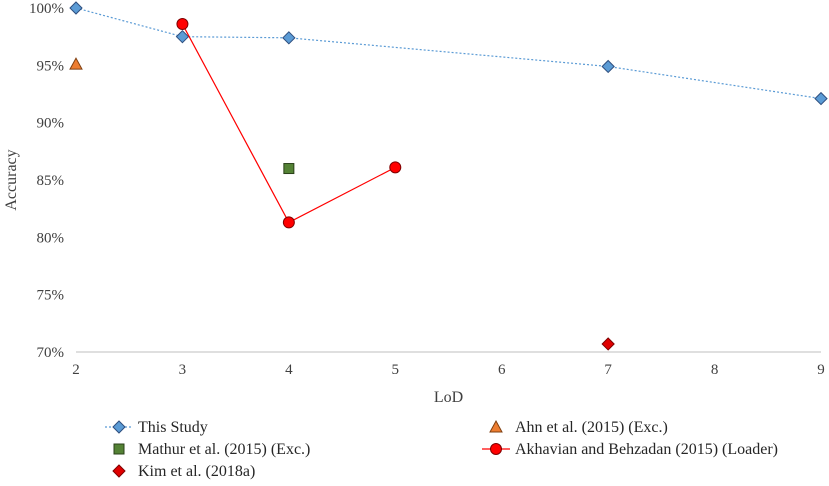  I want to click on x-tick-label: 5, so click(396, 370).